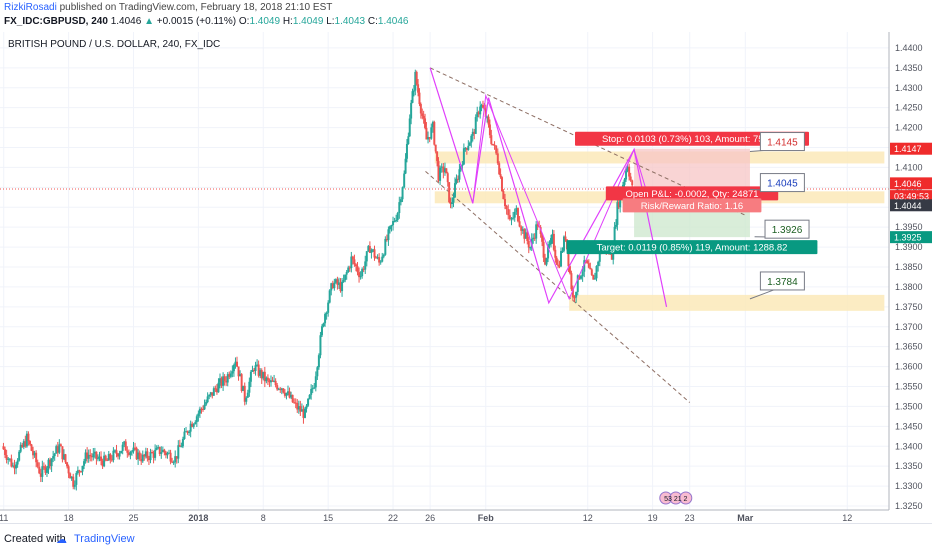 The height and width of the screenshot is (550, 932). I want to click on time-tick-label: 2018, so click(198, 518).